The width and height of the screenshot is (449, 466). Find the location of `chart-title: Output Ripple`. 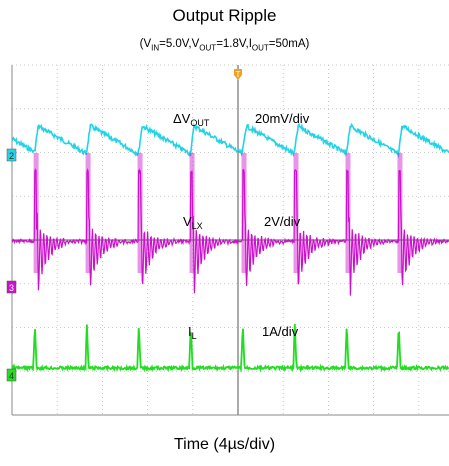

chart-title: Output Ripple is located at coordinates (224, 15).